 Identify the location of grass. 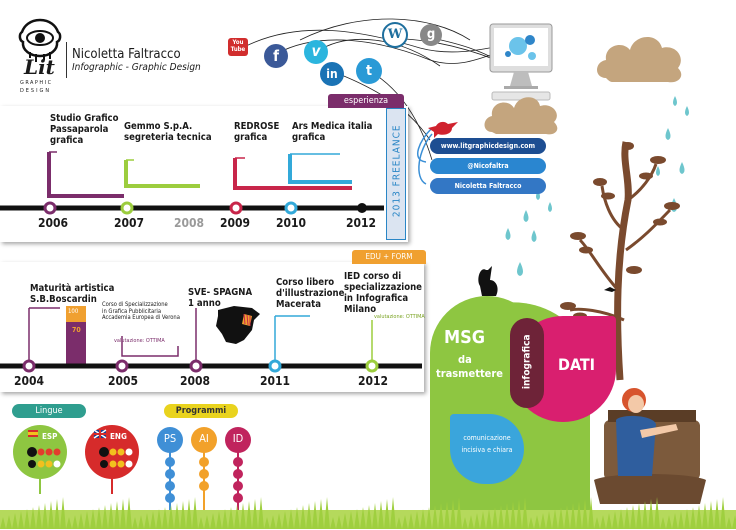
(368, 513).